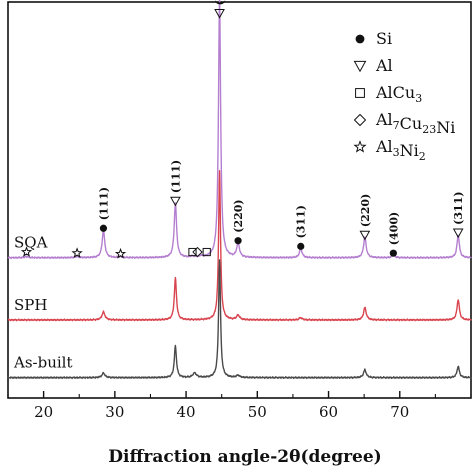 The height and width of the screenshot is (474, 474). What do you see at coordinates (400, 150) in the screenshot?
I see `legend-label: Al3Ni2` at bounding box center [400, 150].